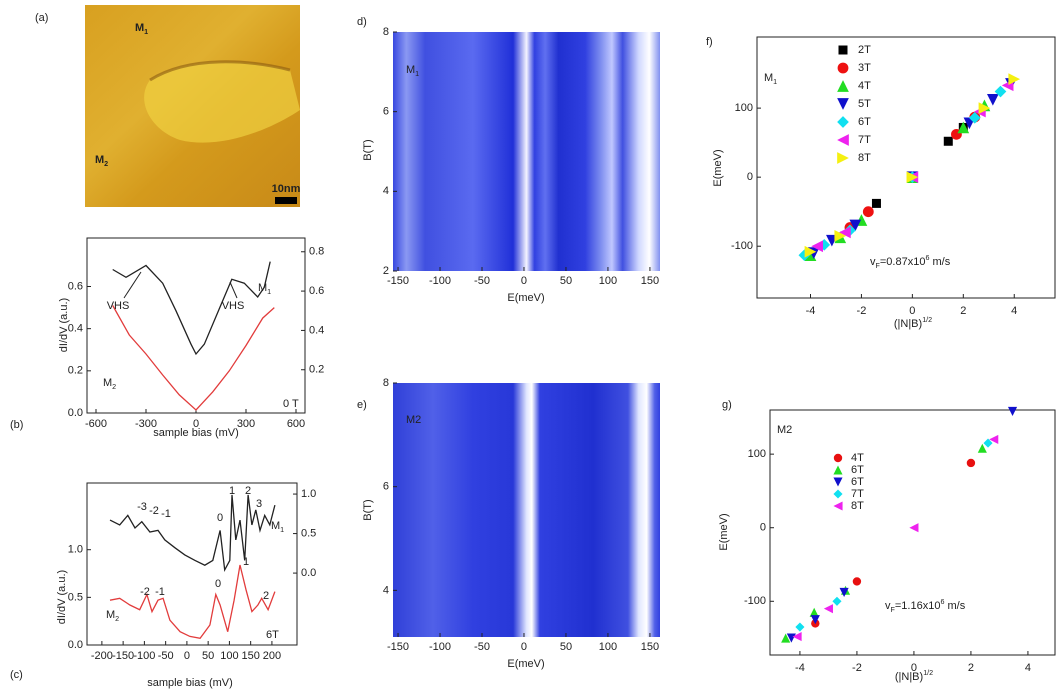  What do you see at coordinates (903, 262) in the screenshot?
I see `text-part: =0.87x10` at bounding box center [903, 262].